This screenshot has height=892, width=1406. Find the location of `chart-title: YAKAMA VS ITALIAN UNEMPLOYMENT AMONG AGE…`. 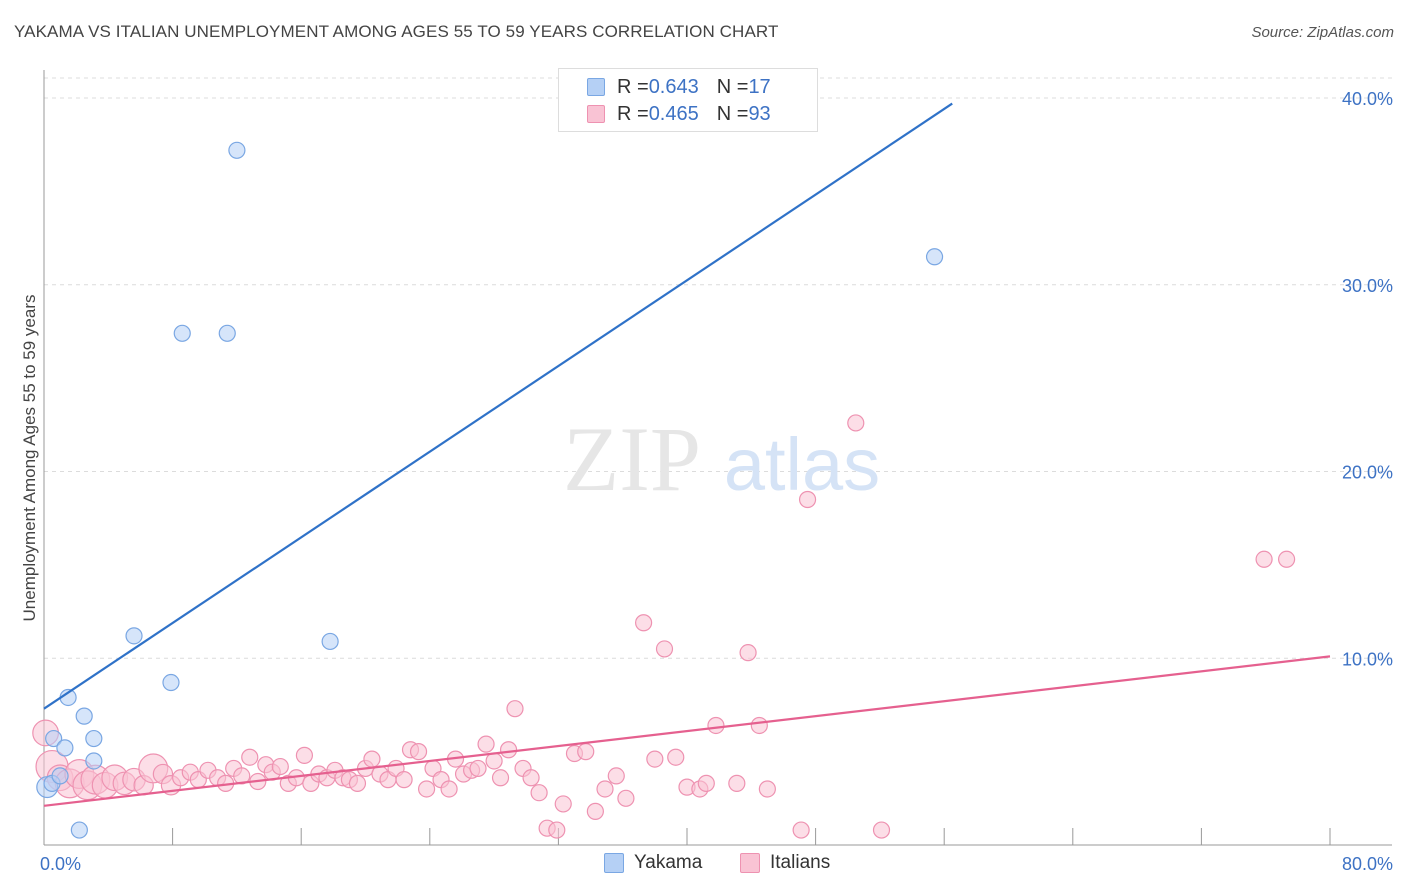

chart-title: YAKAMA VS ITALIAN UNEMPLOYMENT AMONG AGE… is located at coordinates (396, 31).